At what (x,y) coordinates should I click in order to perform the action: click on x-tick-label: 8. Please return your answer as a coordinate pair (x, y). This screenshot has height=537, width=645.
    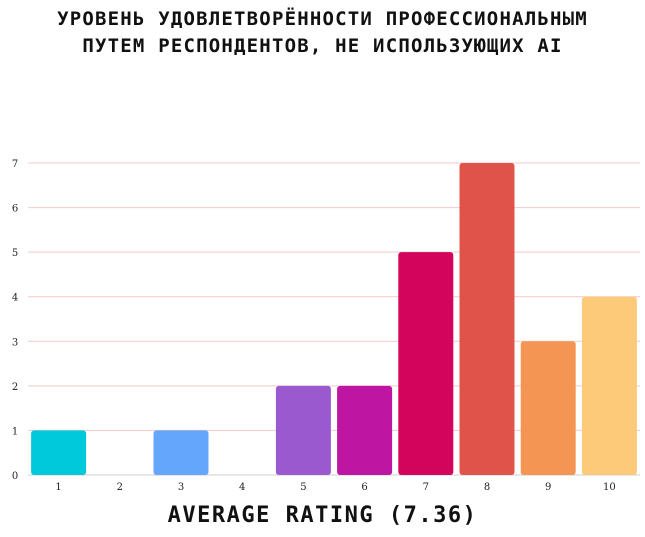
    Looking at the image, I should click on (487, 487).